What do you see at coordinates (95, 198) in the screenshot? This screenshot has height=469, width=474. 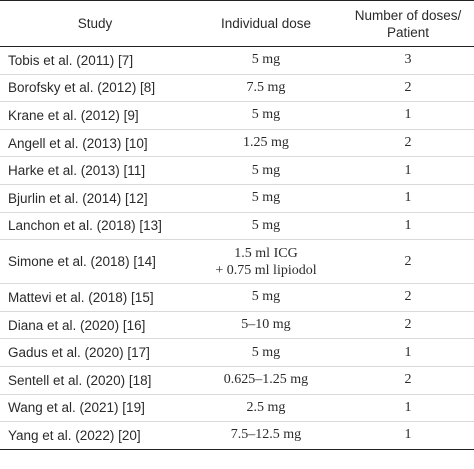 I see `cell-study: Bjurlin et al. (2014) [12]` at bounding box center [95, 198].